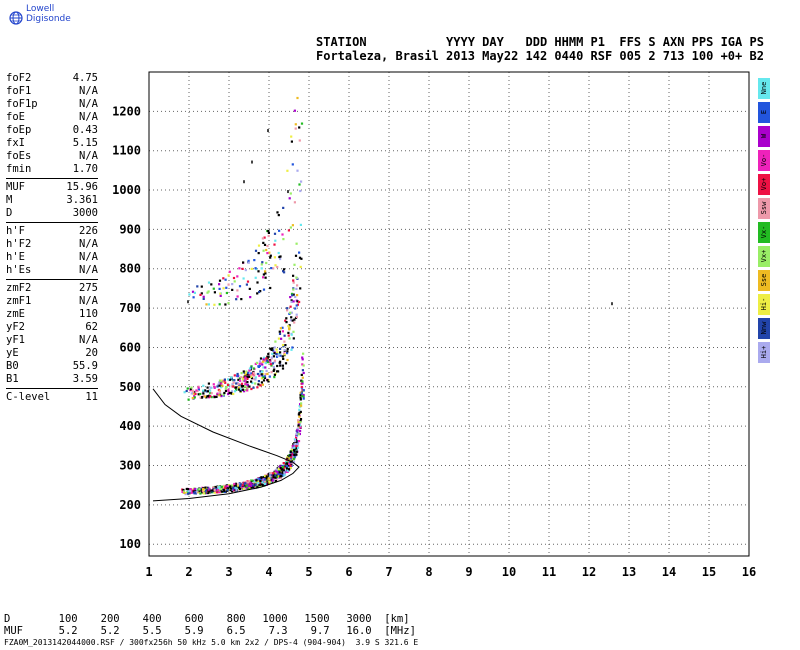  Describe the element at coordinates (629, 572) in the screenshot. I see `x-tick-label: 13` at that location.